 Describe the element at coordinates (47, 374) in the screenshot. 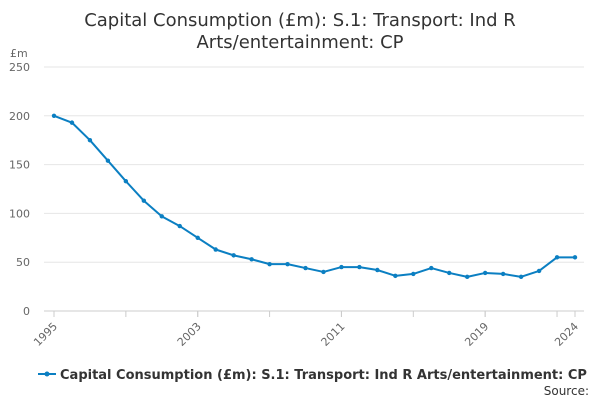

I see `legend-marker-swatch` at that location.